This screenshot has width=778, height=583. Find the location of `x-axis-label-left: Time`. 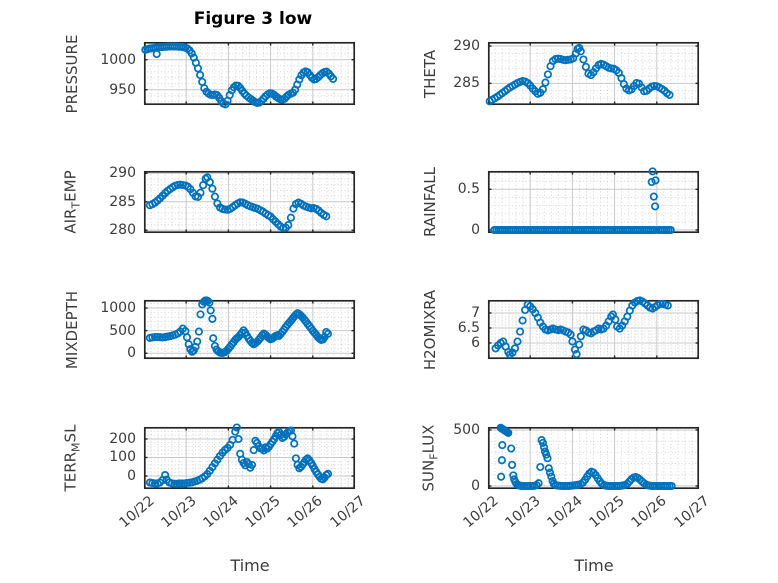

x-axis-label-left: Time is located at coordinates (250, 565).